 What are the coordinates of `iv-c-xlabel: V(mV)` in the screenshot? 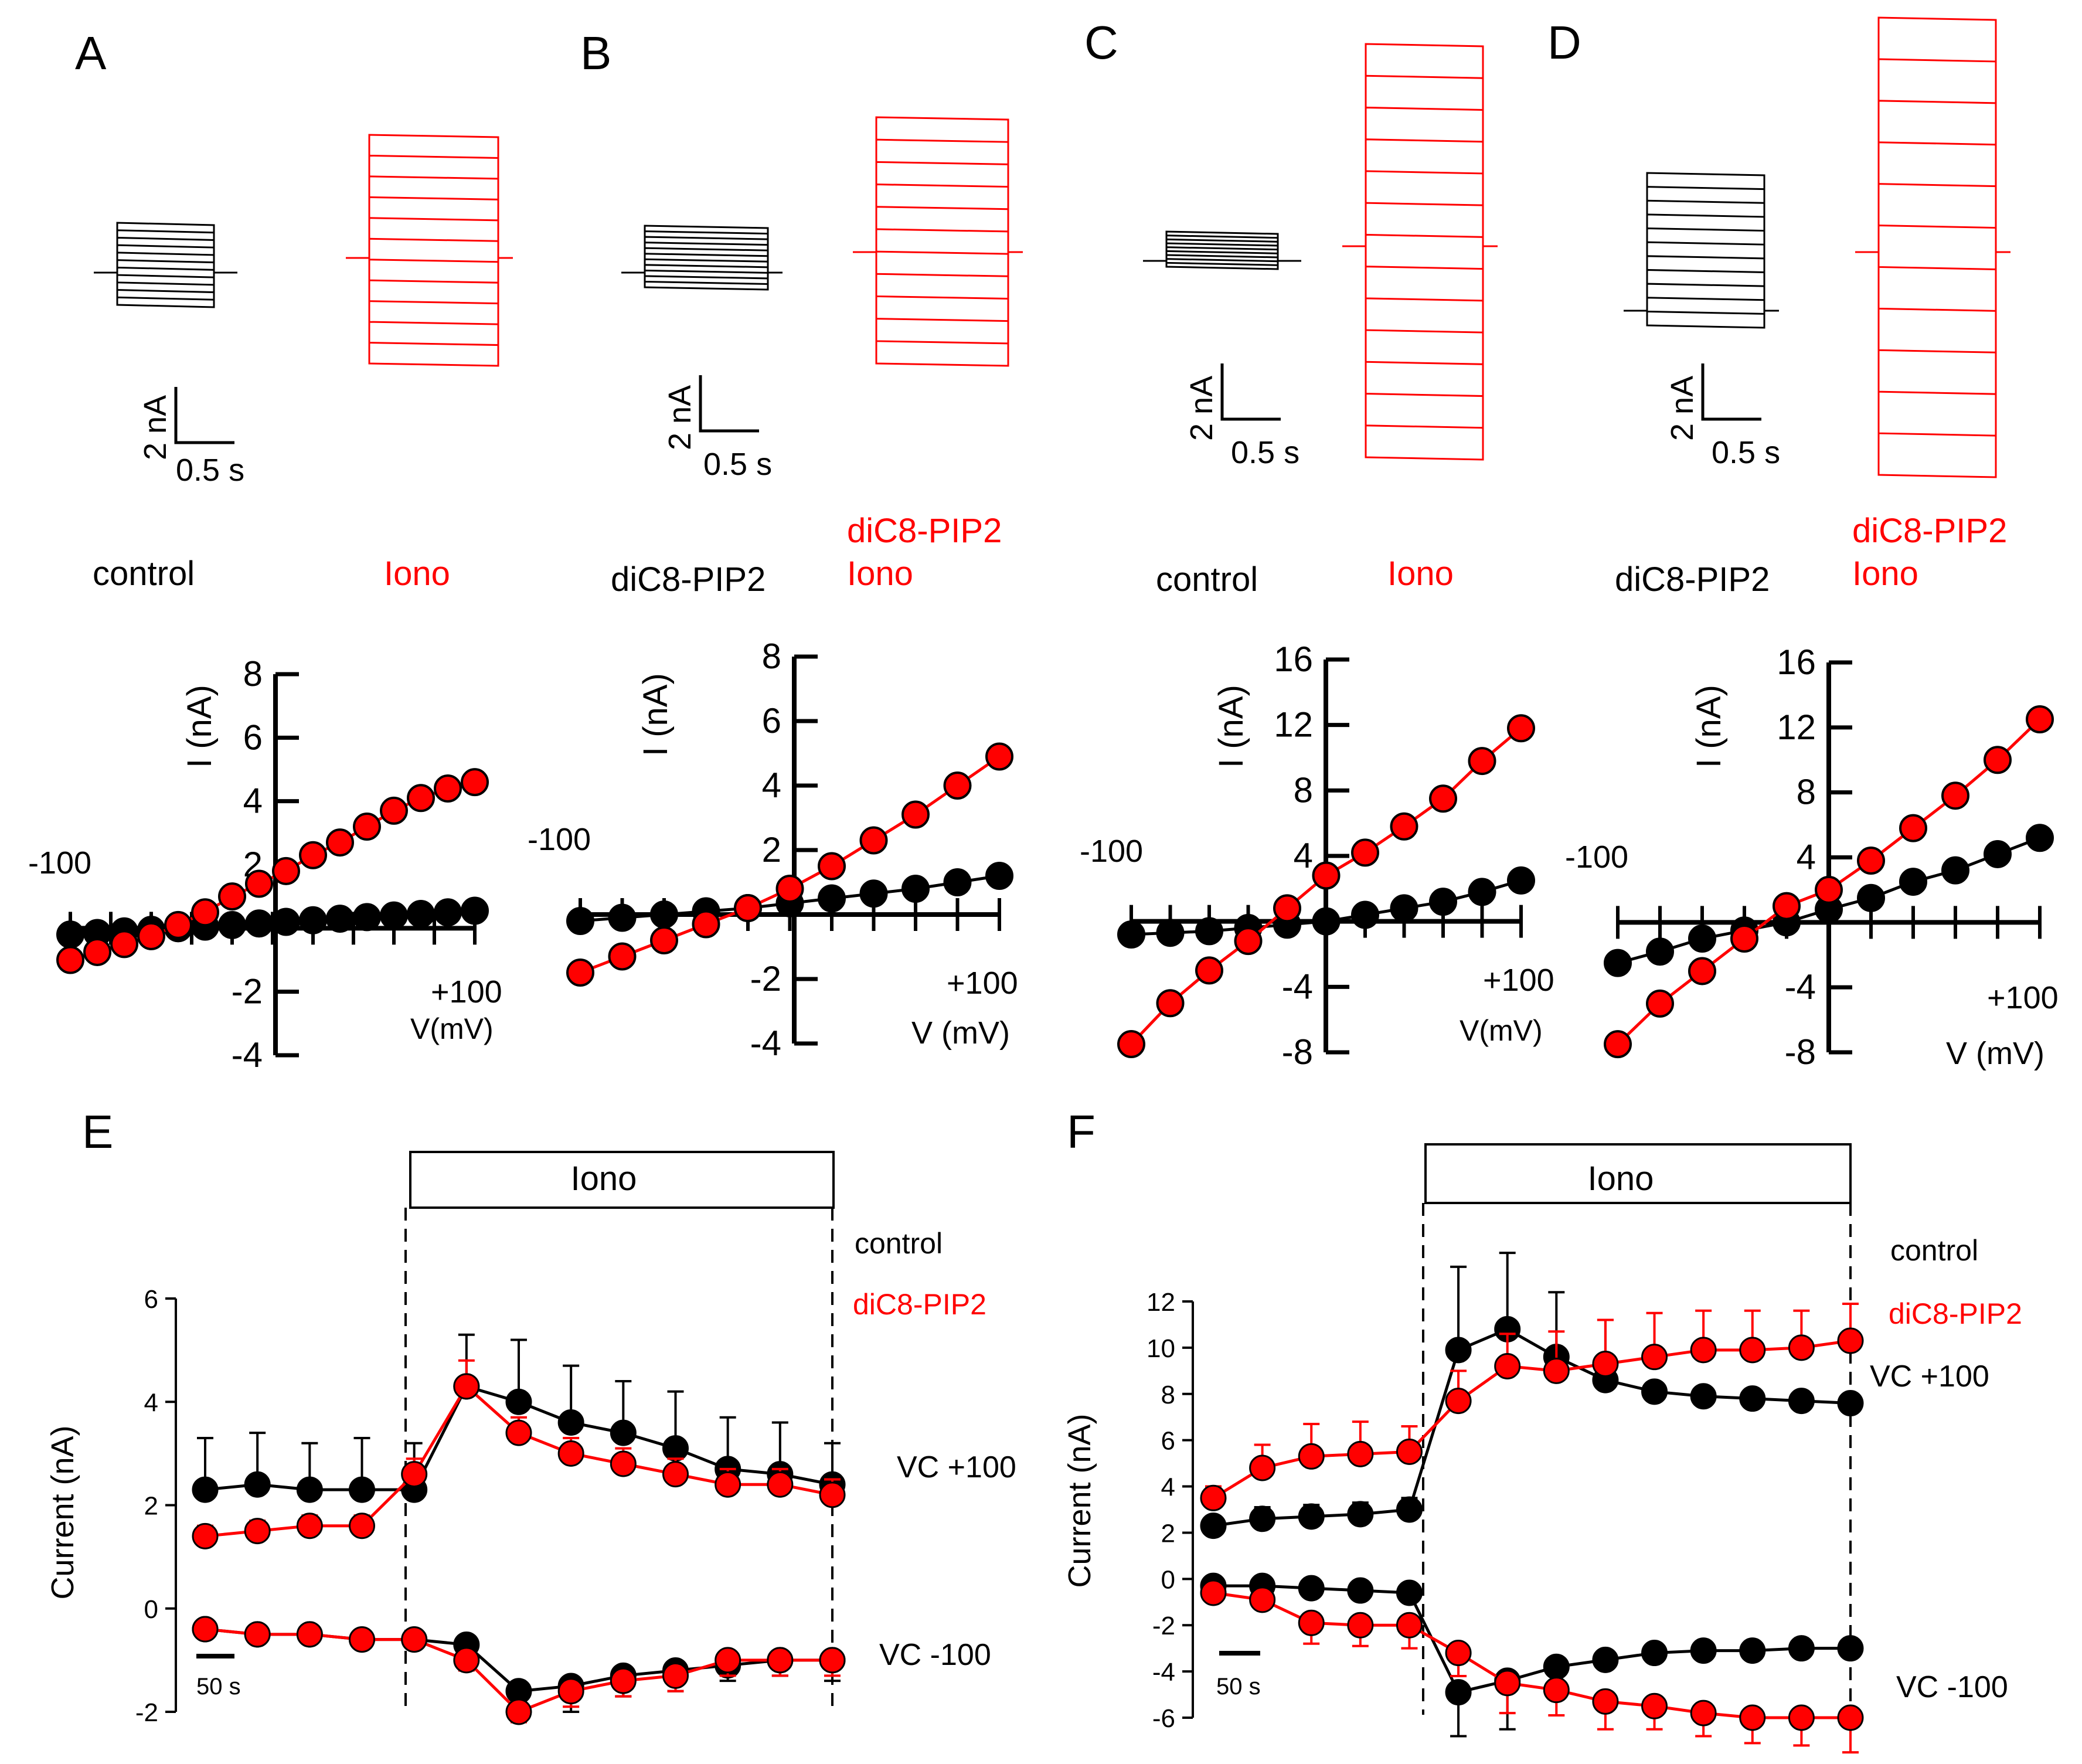 It's located at (1501, 1030).